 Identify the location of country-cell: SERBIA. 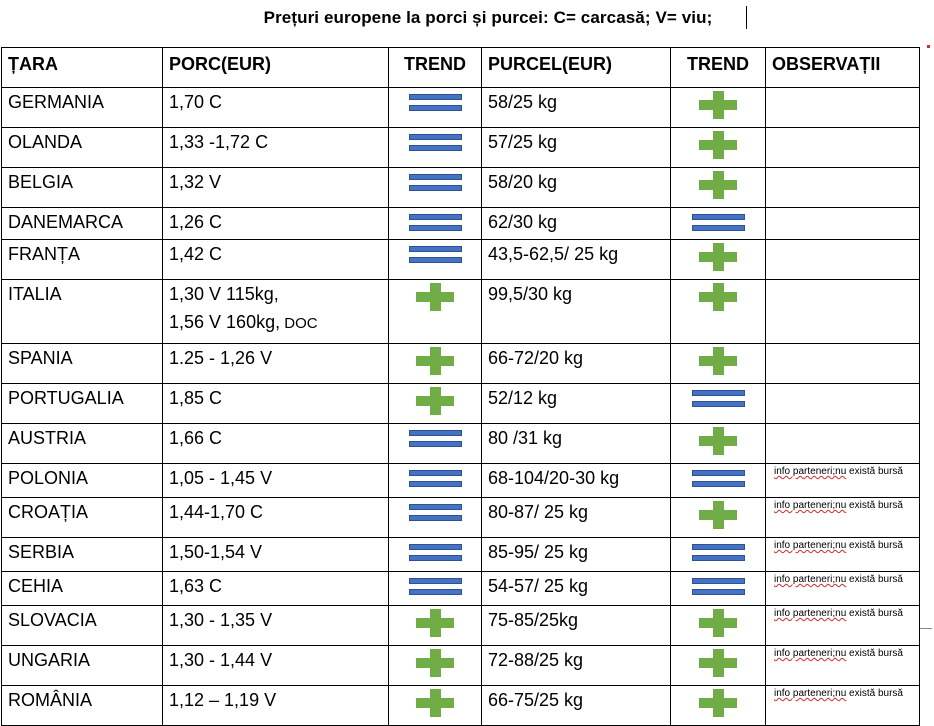
(82, 554).